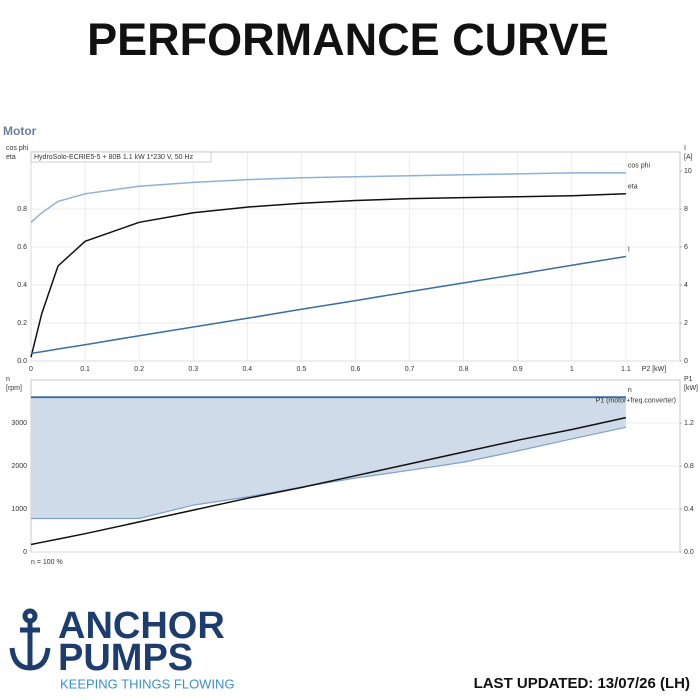 Image resolution: width=700 pixels, height=700 pixels. I want to click on y-tick-label: 2000, so click(19, 466).